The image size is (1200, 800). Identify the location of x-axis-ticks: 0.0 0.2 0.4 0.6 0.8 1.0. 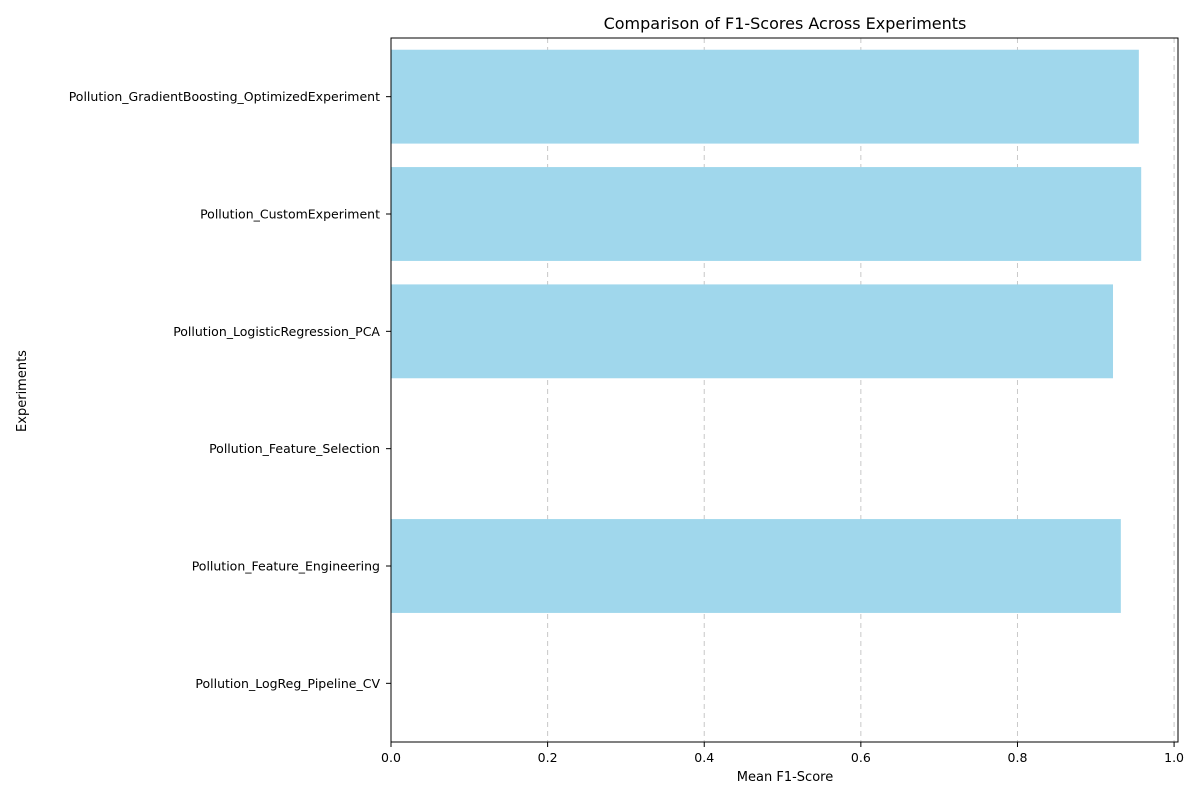
(782, 753).